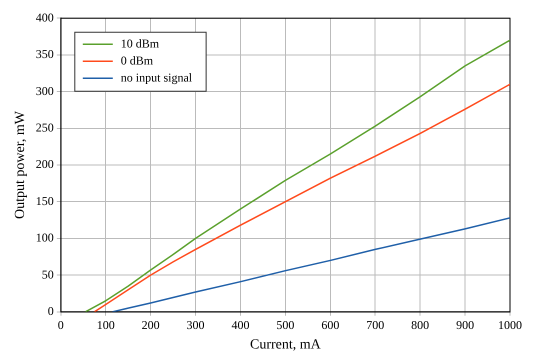 The width and height of the screenshot is (533, 361). Describe the element at coordinates (45, 17) in the screenshot. I see `y-tick-label: 400` at that location.